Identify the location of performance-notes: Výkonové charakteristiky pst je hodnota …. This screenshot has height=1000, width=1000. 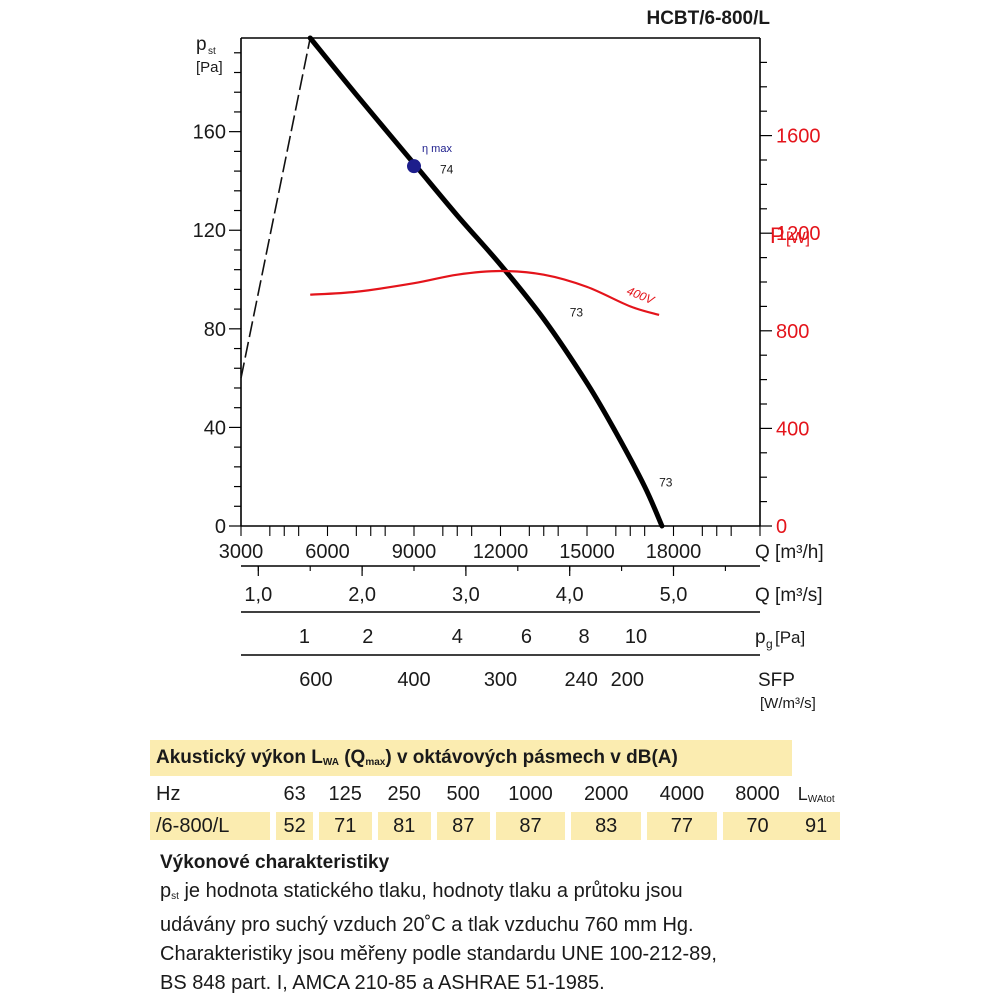
(500, 923).